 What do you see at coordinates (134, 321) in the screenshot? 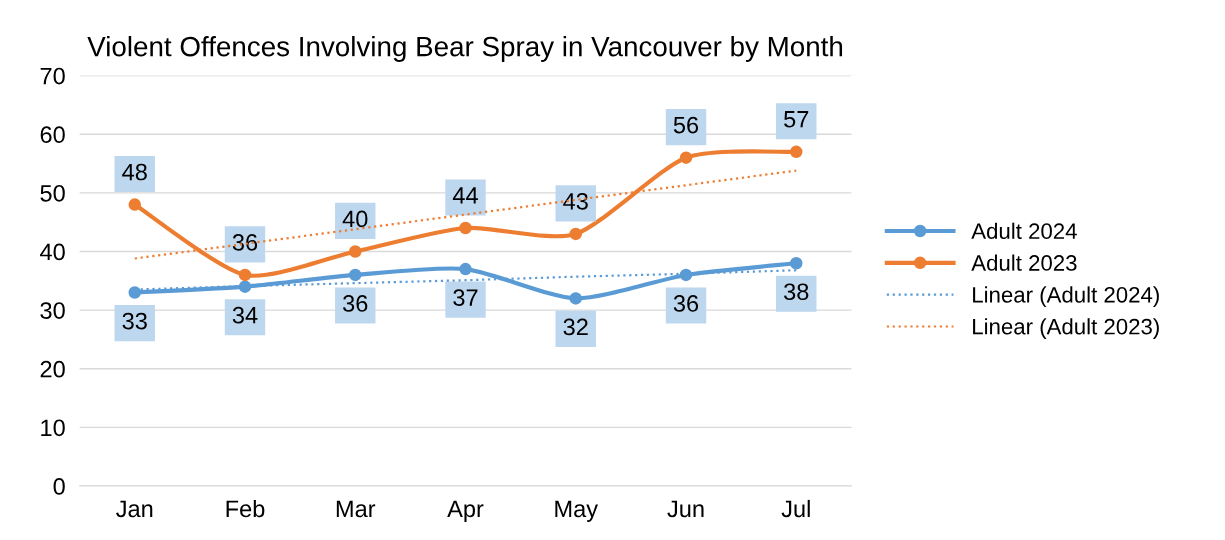
I see `data-label: 33` at bounding box center [134, 321].